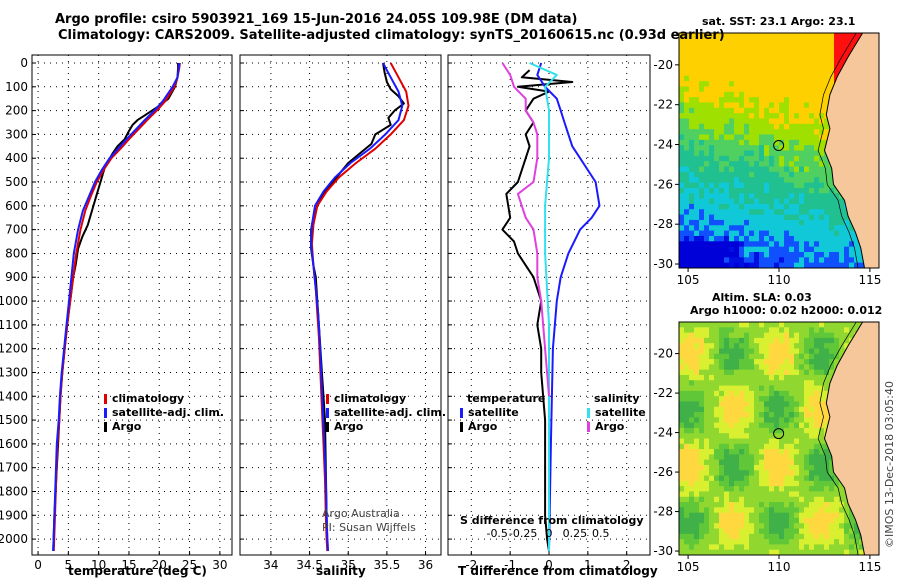 The width and height of the screenshot is (900, 580). I want to click on legend-sal-climatology: climatology, so click(366, 398).